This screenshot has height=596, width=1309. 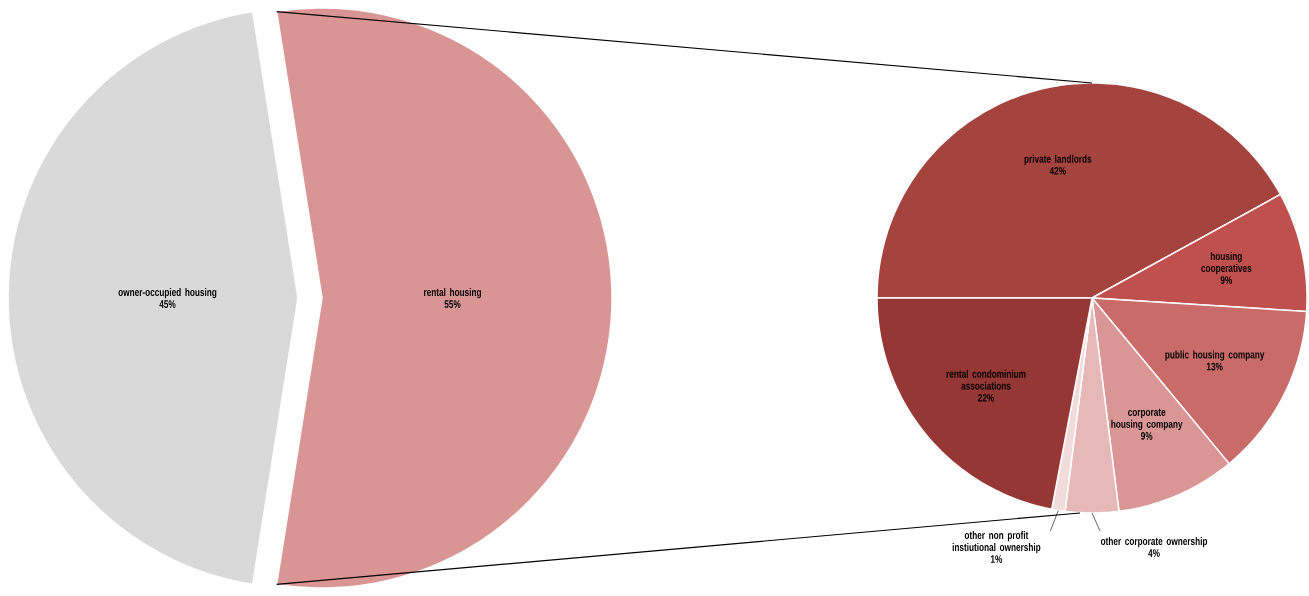 What do you see at coordinates (996, 559) in the screenshot?
I see `data-label: 1%` at bounding box center [996, 559].